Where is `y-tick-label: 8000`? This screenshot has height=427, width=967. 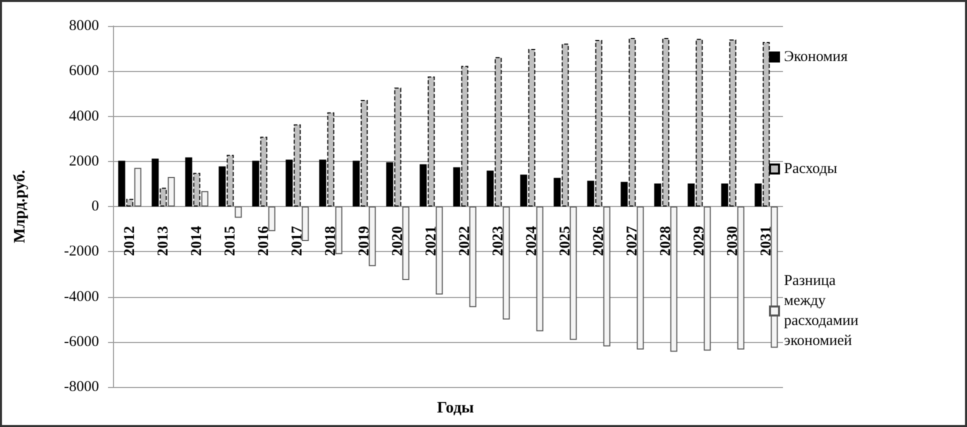
y-tick-label: 8000 is located at coordinates (84, 26).